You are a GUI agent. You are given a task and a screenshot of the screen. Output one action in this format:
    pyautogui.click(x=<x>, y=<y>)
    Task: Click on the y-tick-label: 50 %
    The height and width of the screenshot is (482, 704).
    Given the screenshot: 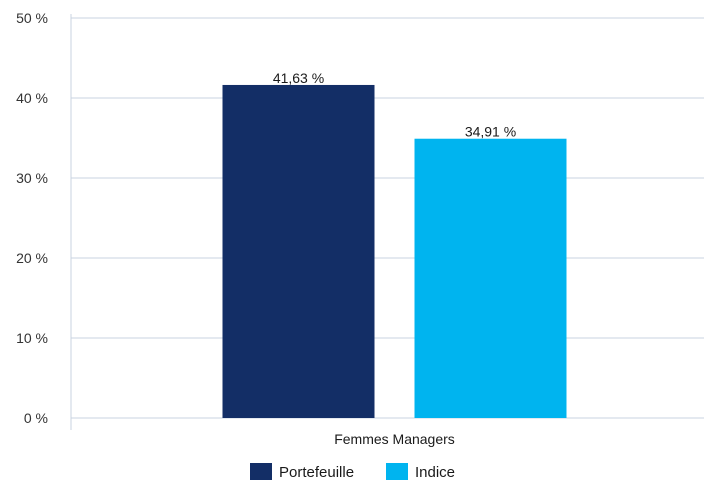 What is the action you would take?
    pyautogui.click(x=32, y=18)
    